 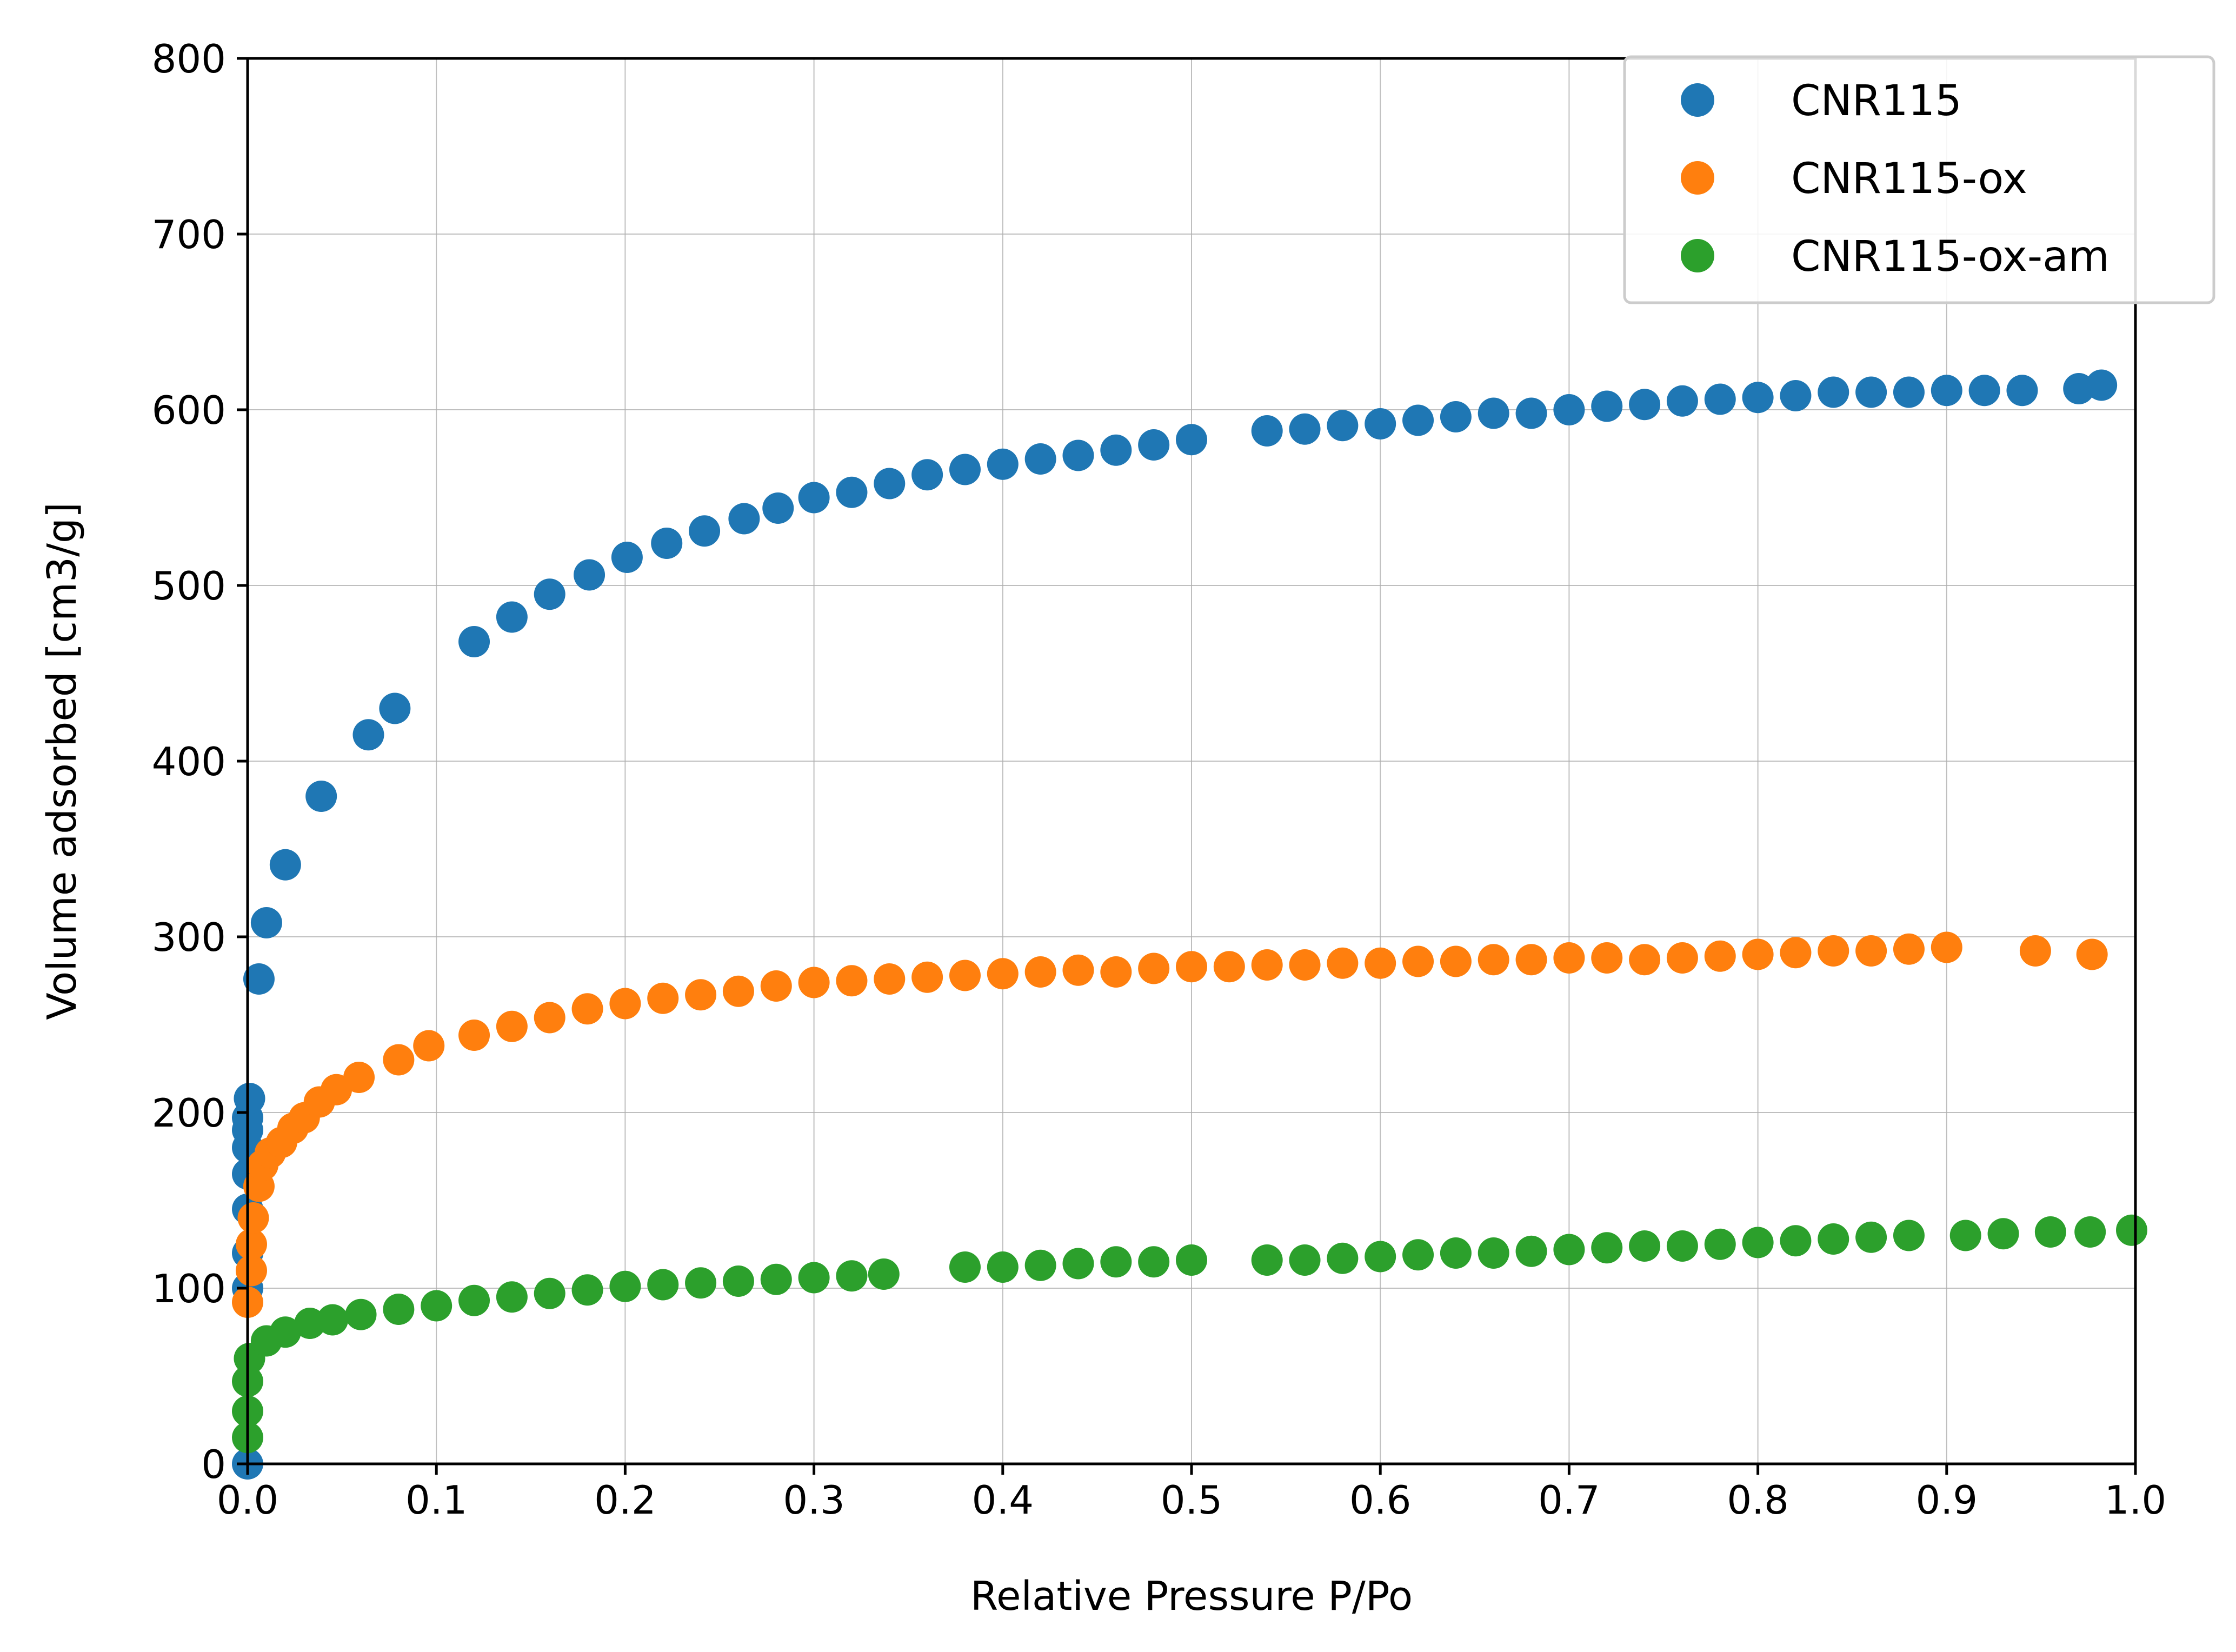 I want to click on x-tick-label: 0.7, so click(x=1569, y=1500).